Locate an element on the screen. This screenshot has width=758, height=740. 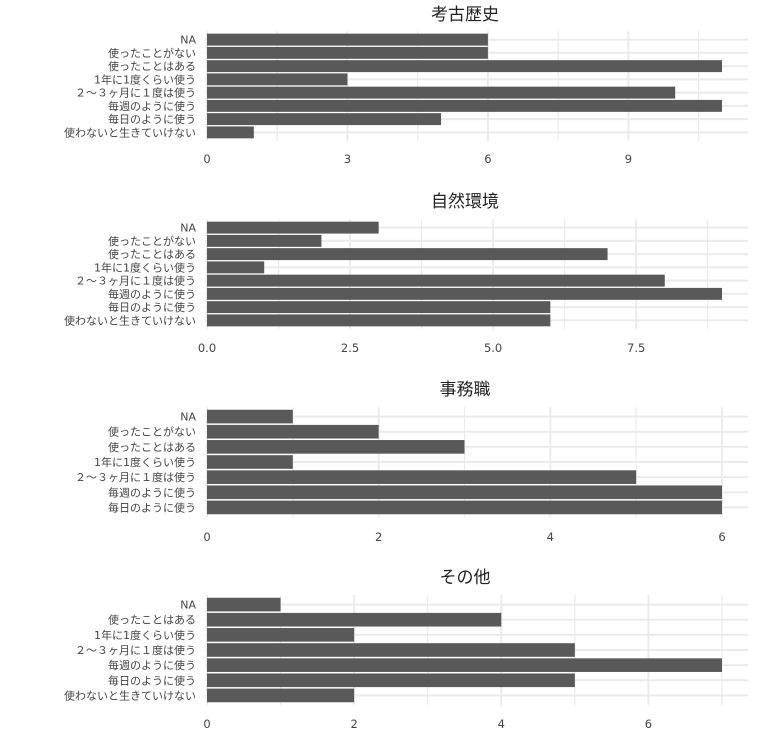
panel-title: 考古歴史 is located at coordinates (465, 15).